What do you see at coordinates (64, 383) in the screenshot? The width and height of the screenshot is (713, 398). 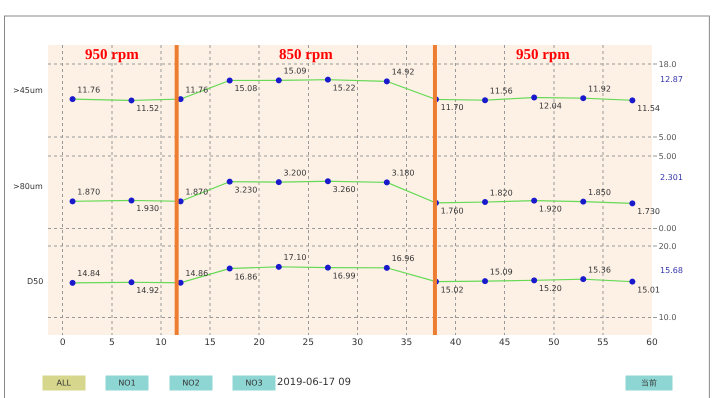 I see `text: ALL` at bounding box center [64, 383].